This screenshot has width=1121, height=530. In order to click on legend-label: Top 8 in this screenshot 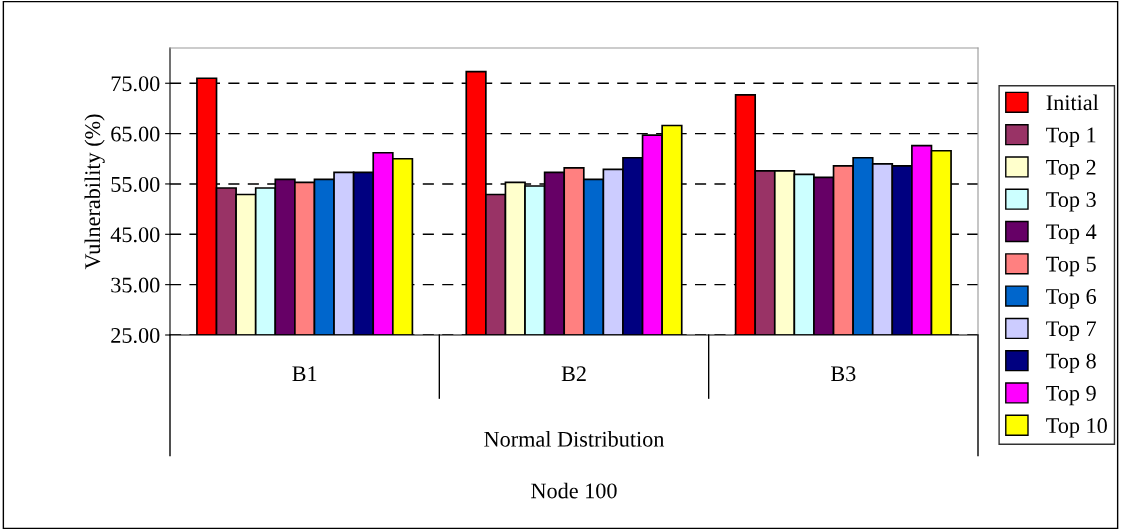, I will do `click(1071, 363)`.